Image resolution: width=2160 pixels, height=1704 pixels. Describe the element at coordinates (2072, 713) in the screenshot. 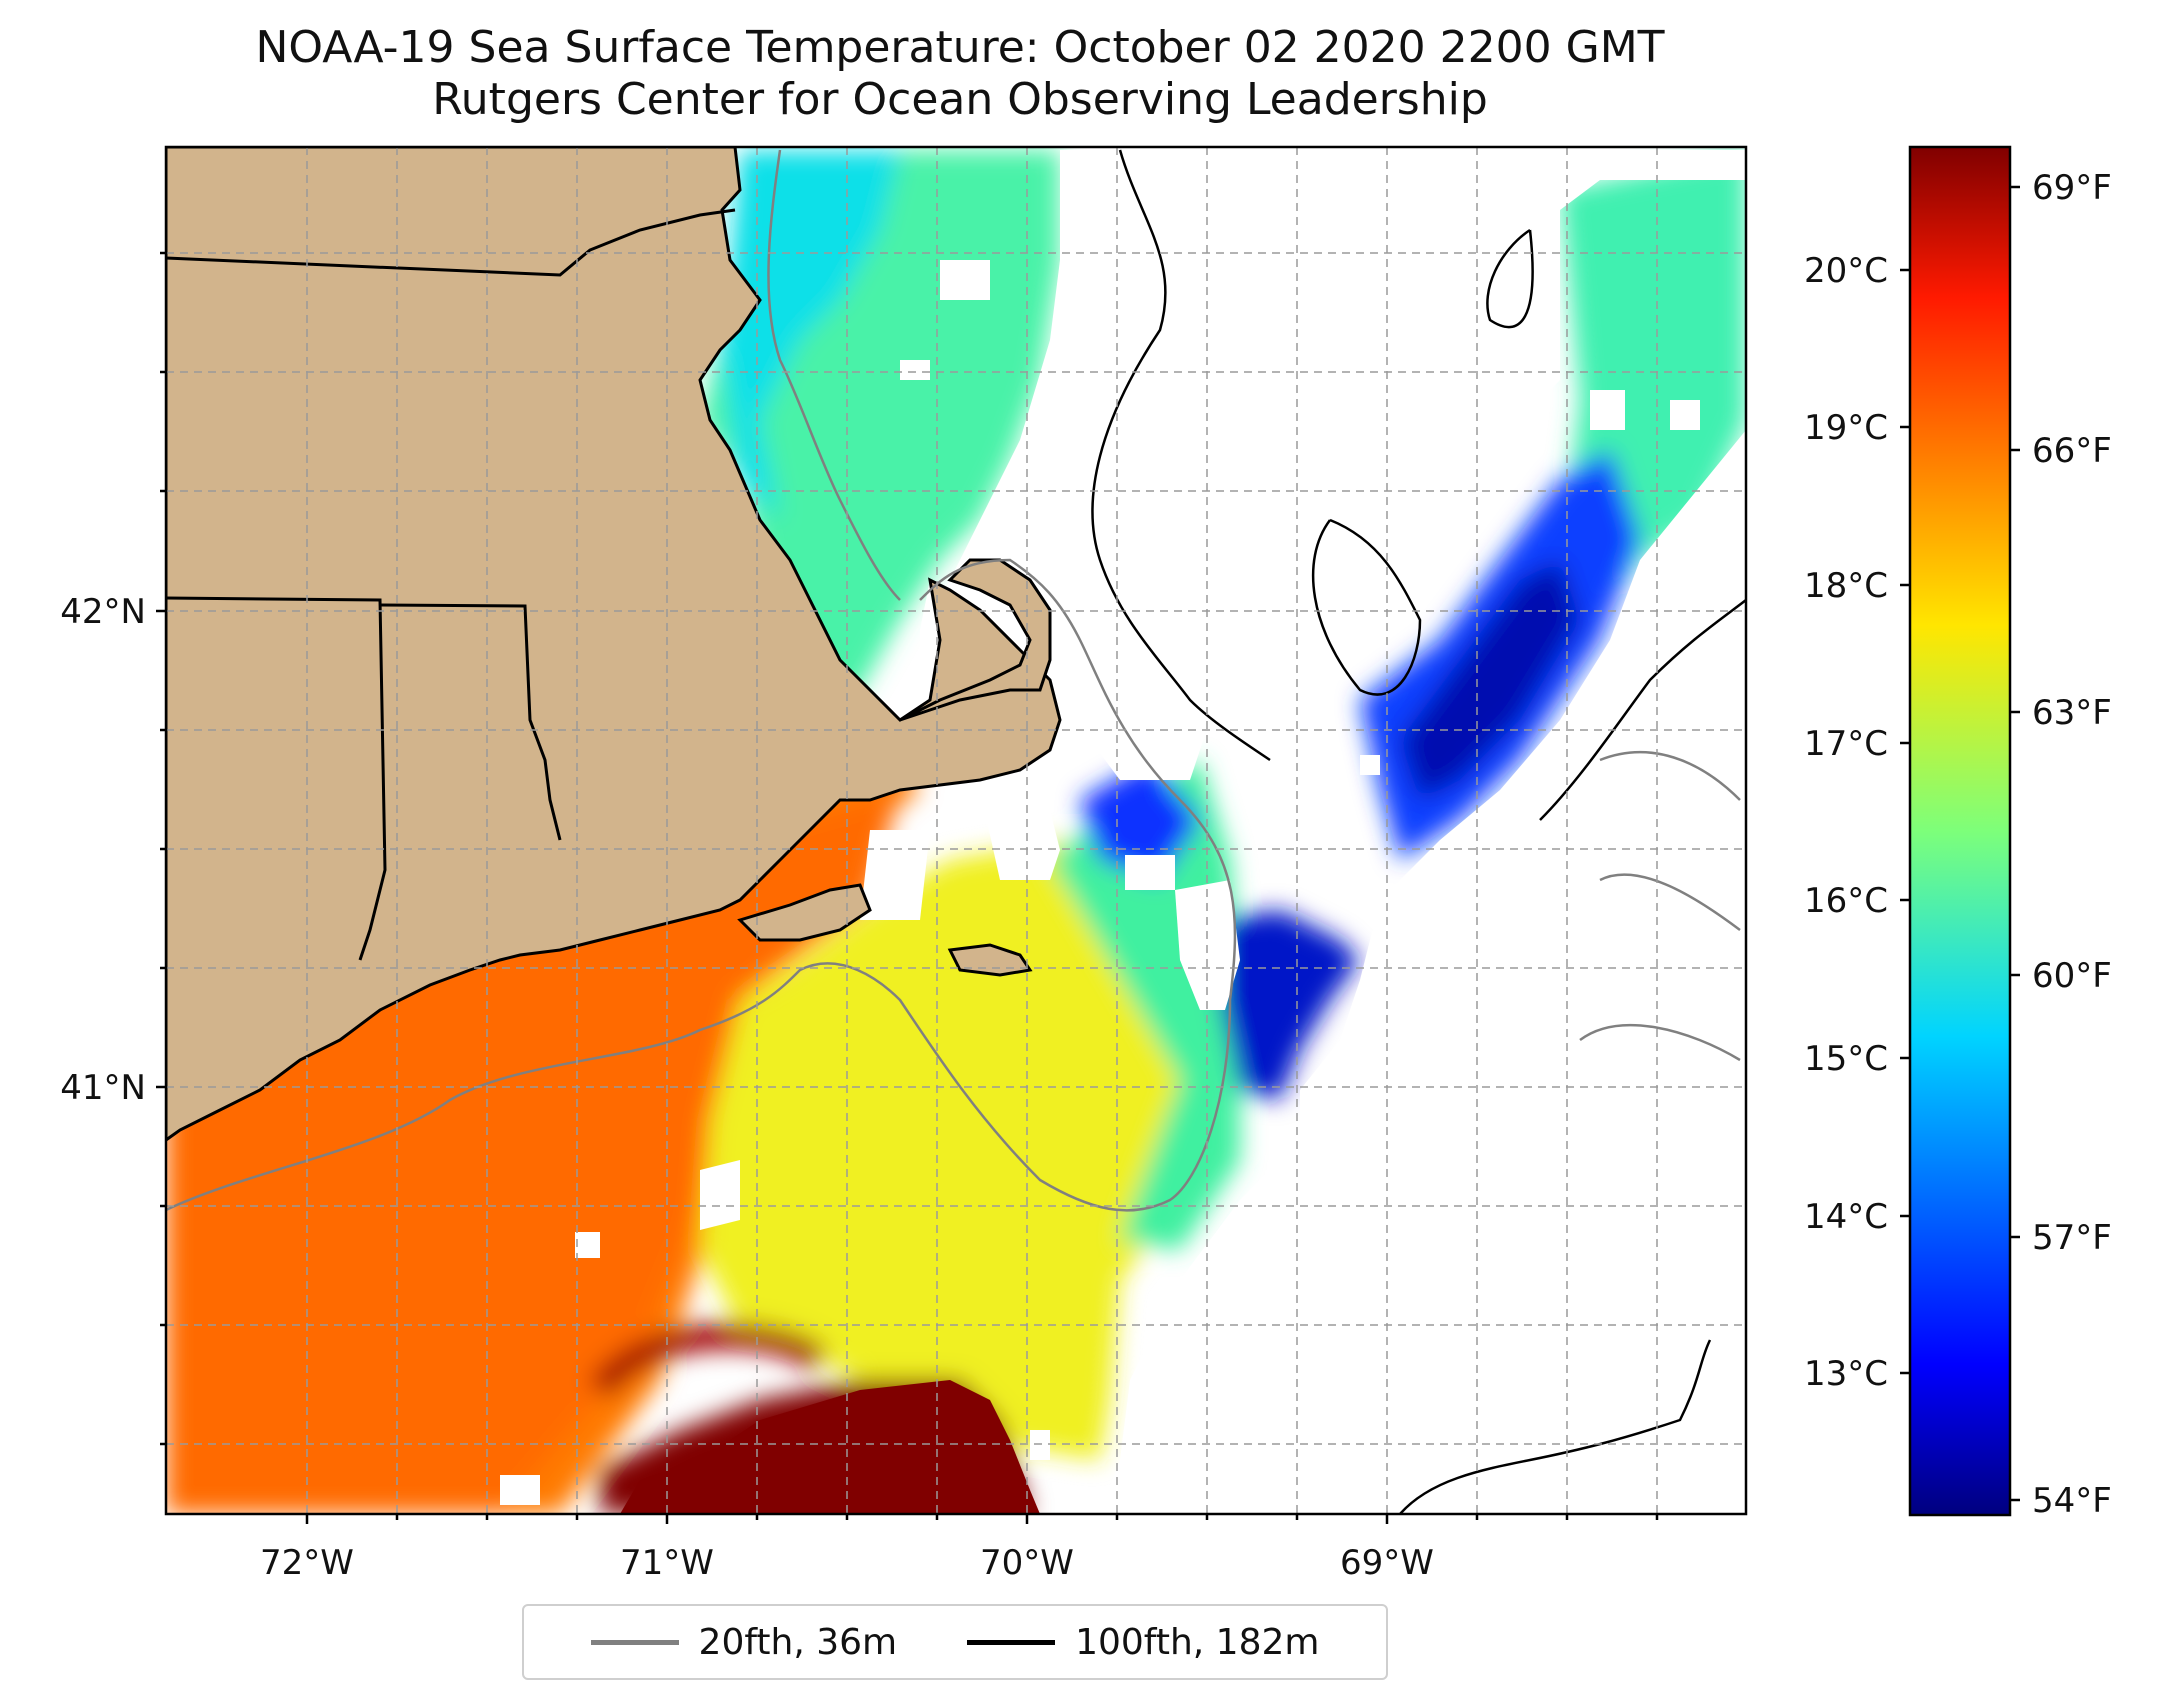

I see `cbar-f-63: 63°F` at that location.